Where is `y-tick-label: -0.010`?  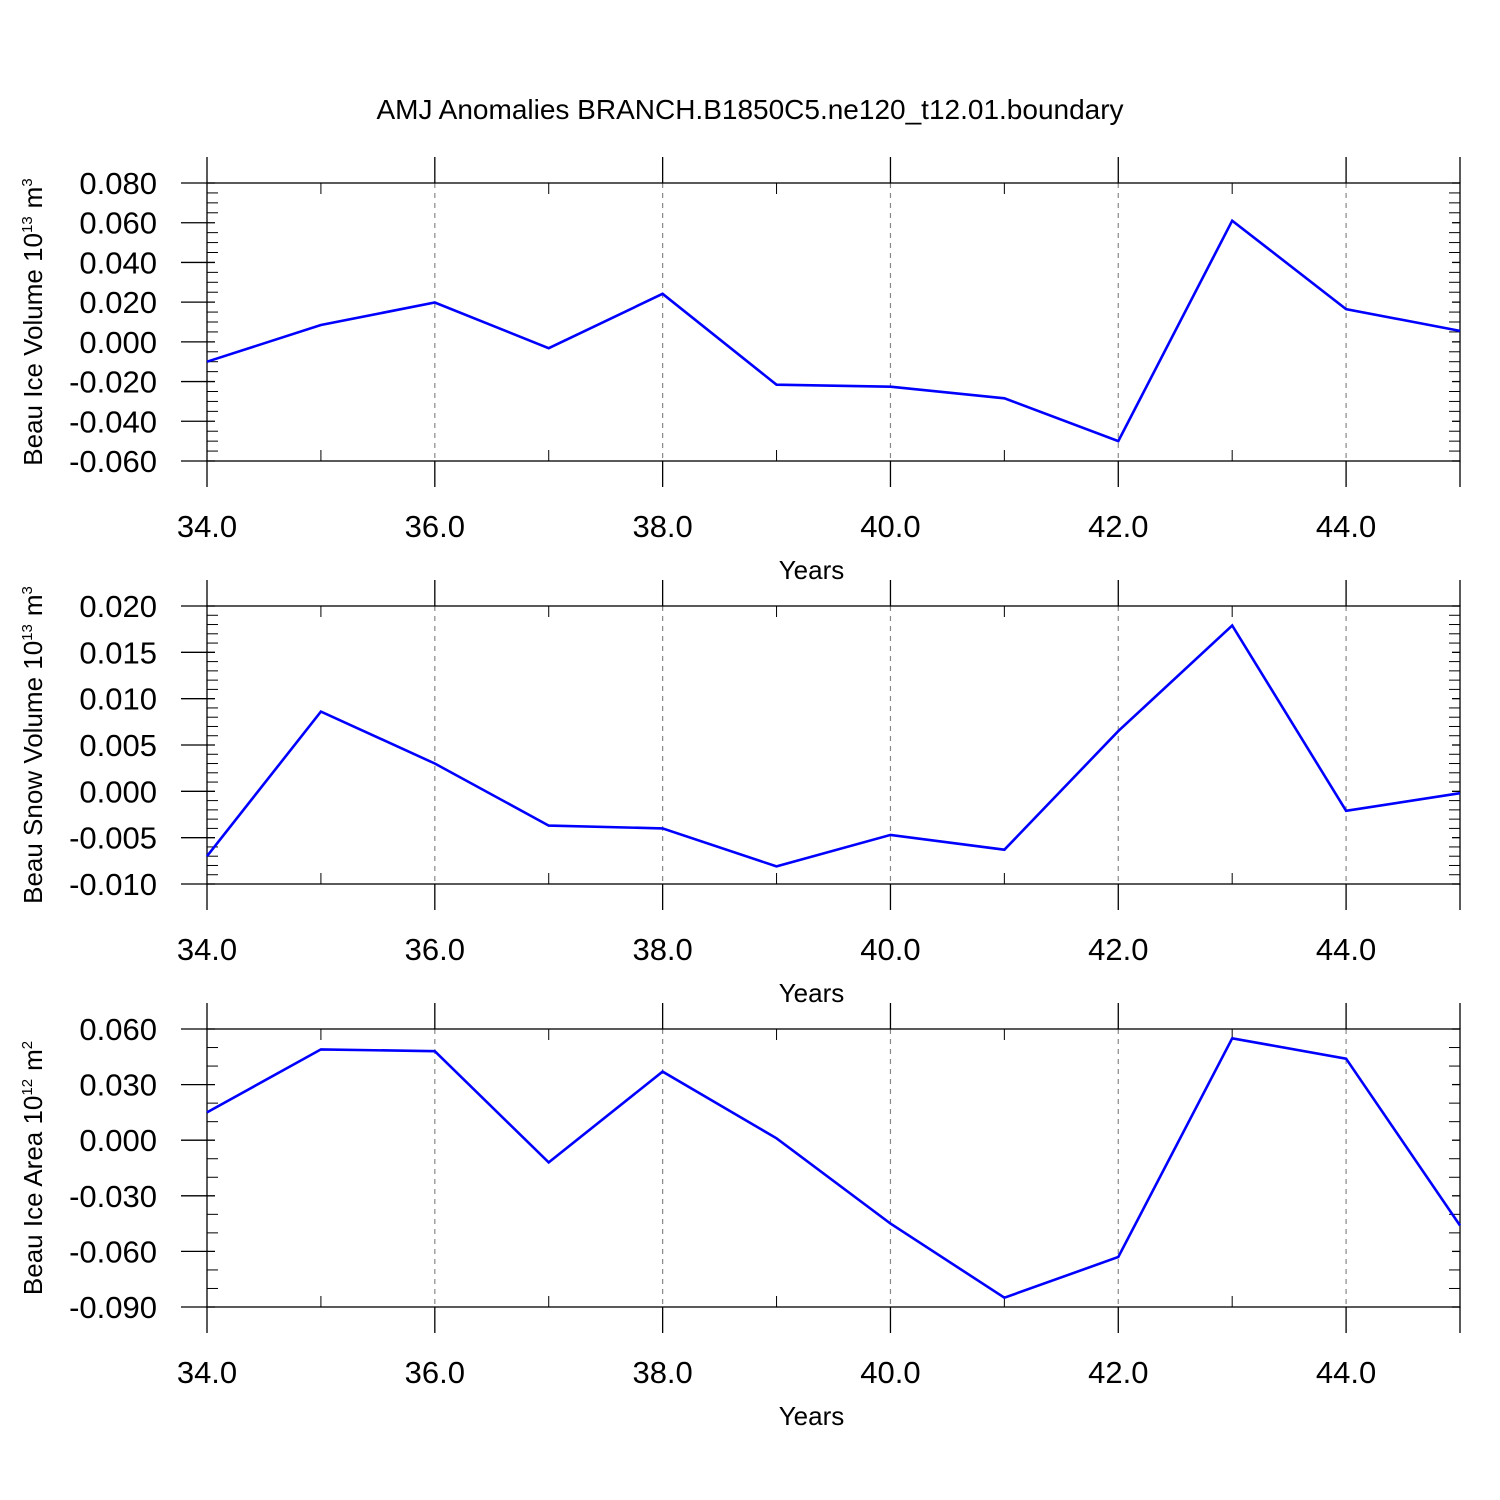 y-tick-label: -0.010 is located at coordinates (113, 884).